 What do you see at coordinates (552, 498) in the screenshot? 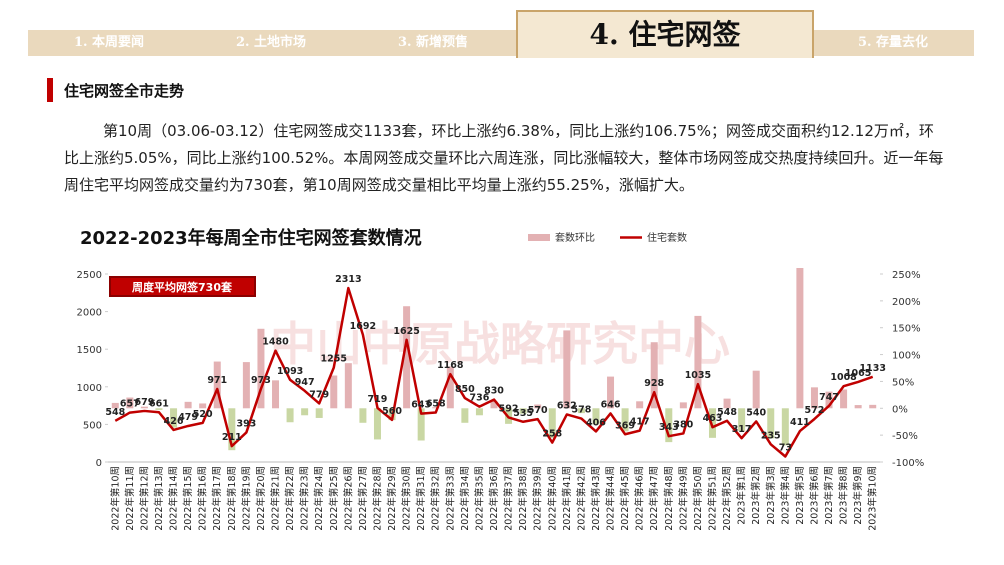
I see `x-tick-label: 2022年第40周` at bounding box center [552, 498].